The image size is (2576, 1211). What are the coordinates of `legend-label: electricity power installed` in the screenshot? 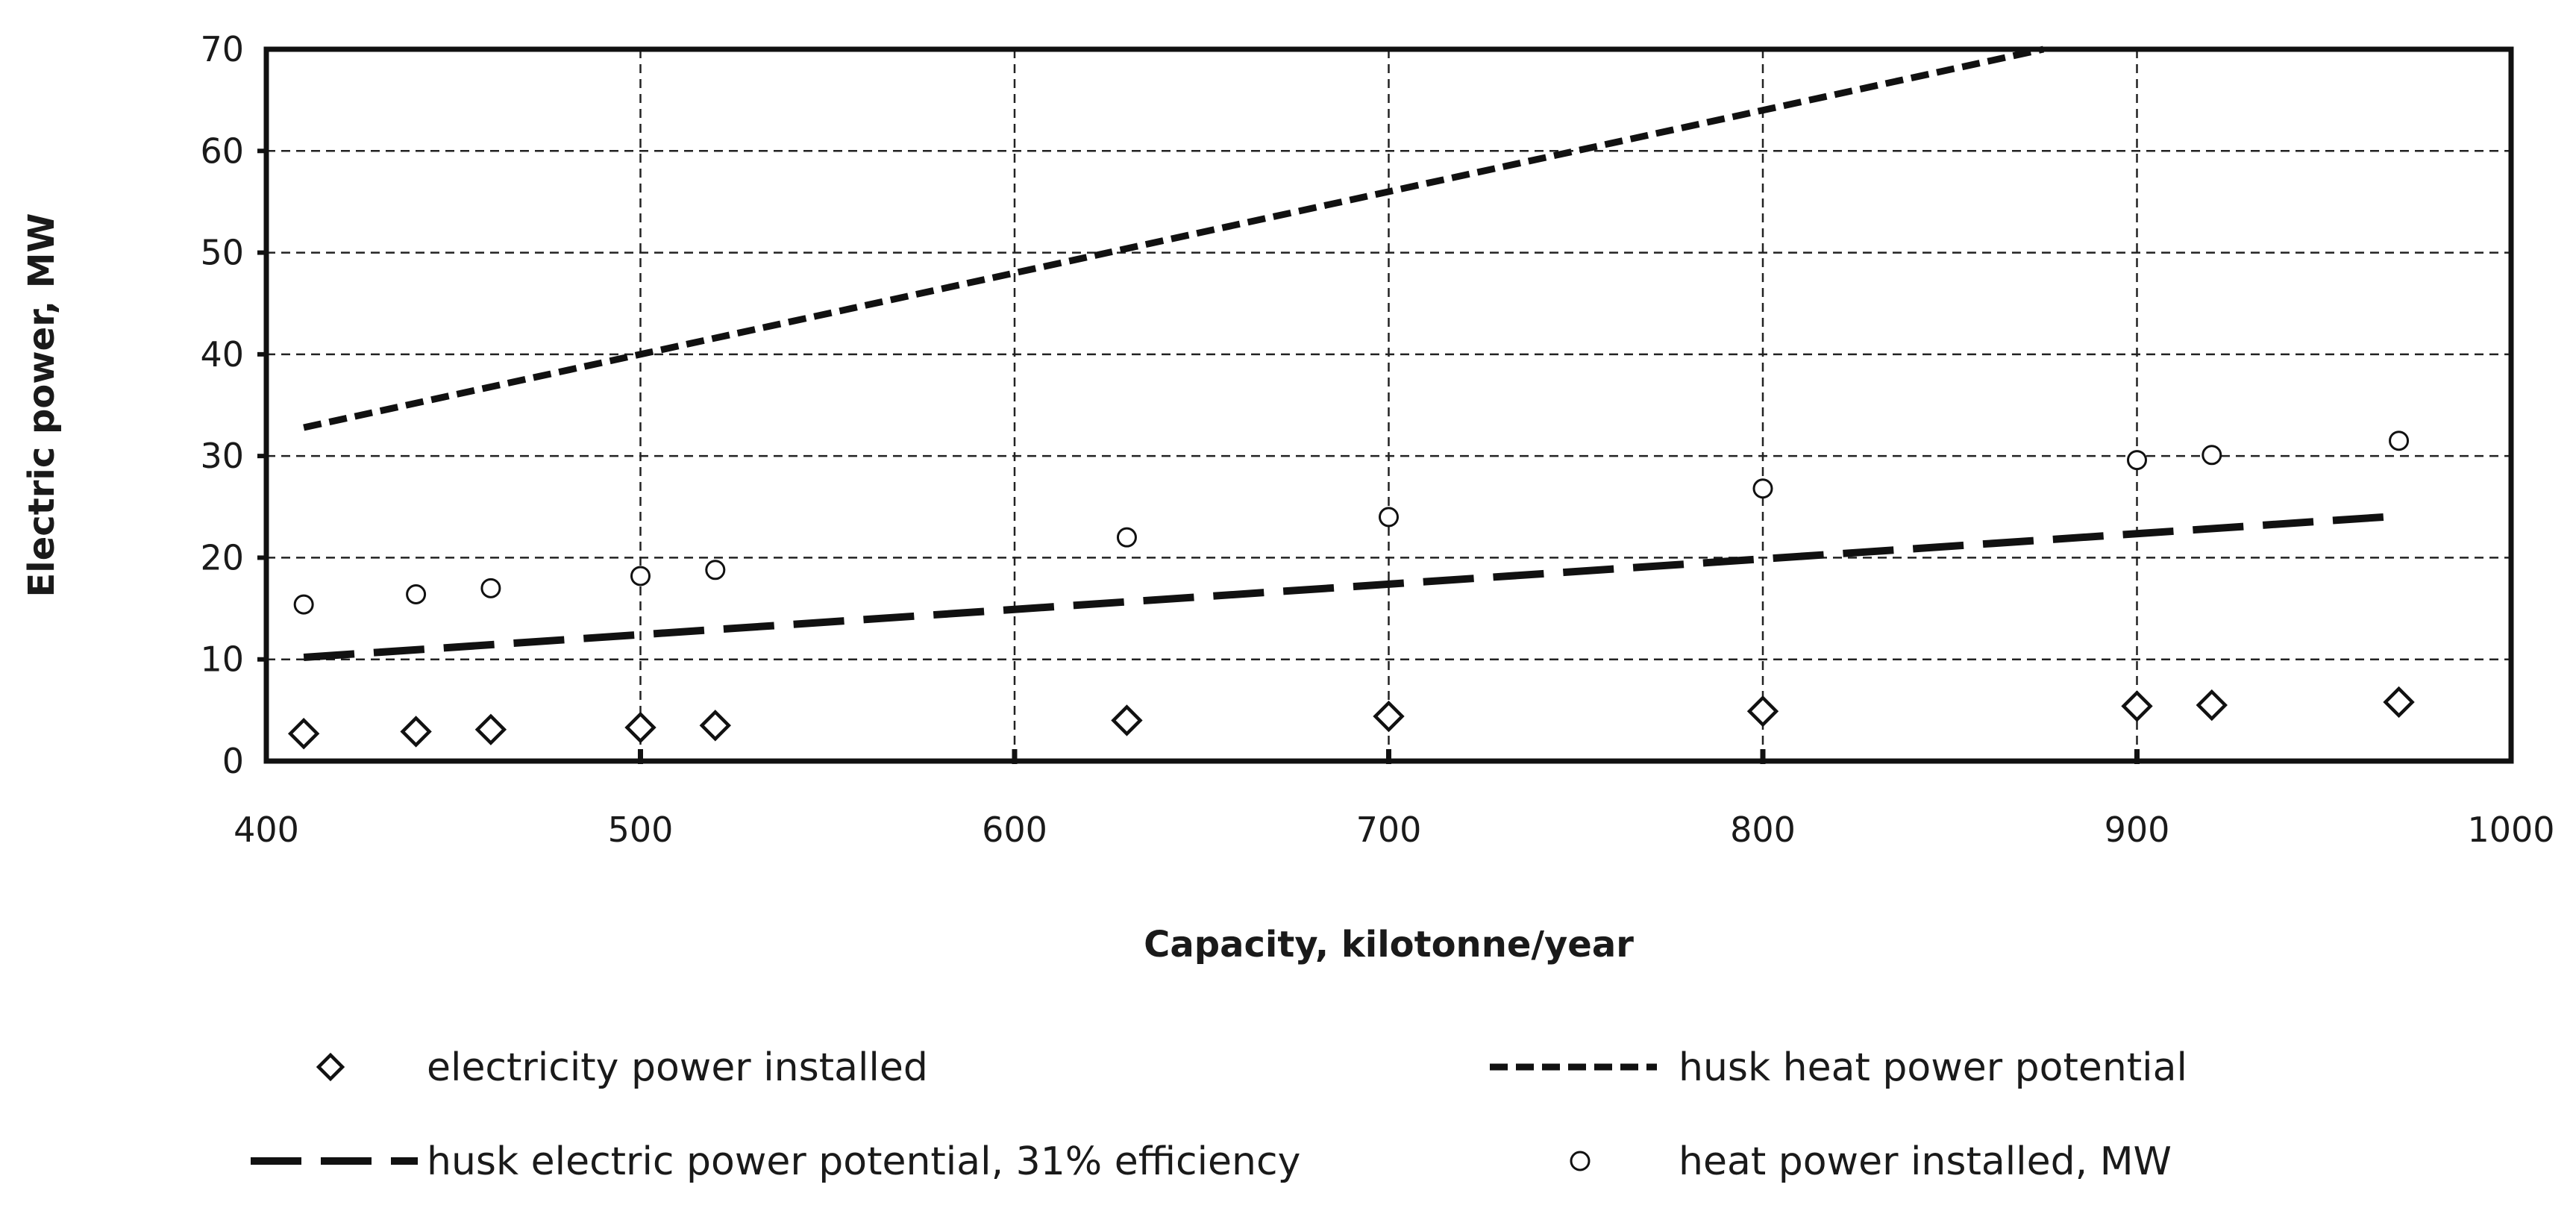 It's located at (677, 1067).